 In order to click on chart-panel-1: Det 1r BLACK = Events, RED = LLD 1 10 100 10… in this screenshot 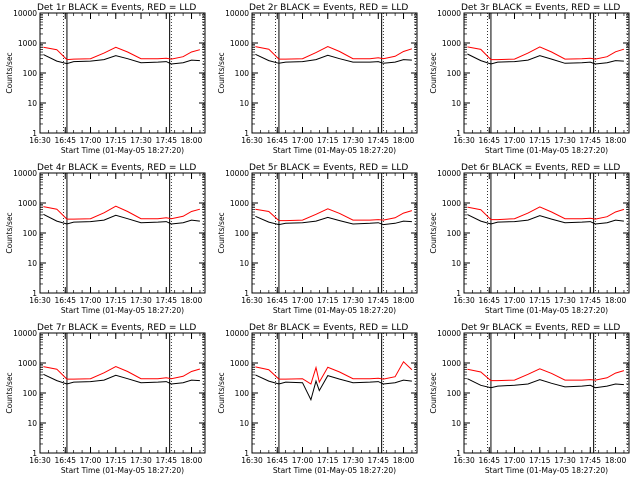, I will do `click(105, 79)`.